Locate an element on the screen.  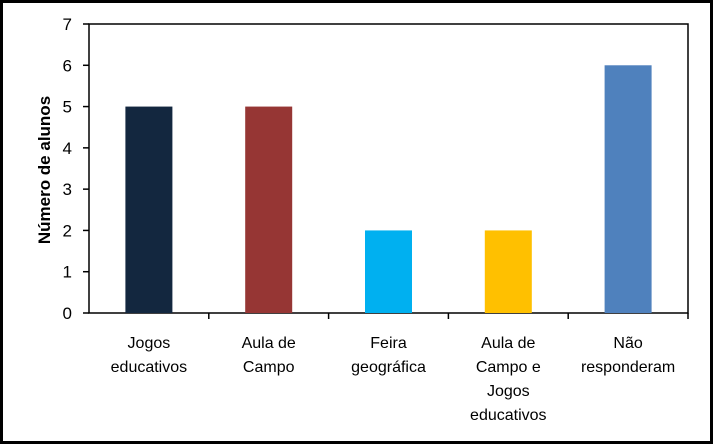
x-category-label: Aula de Campo e Jogos educativos is located at coordinates (508, 379).